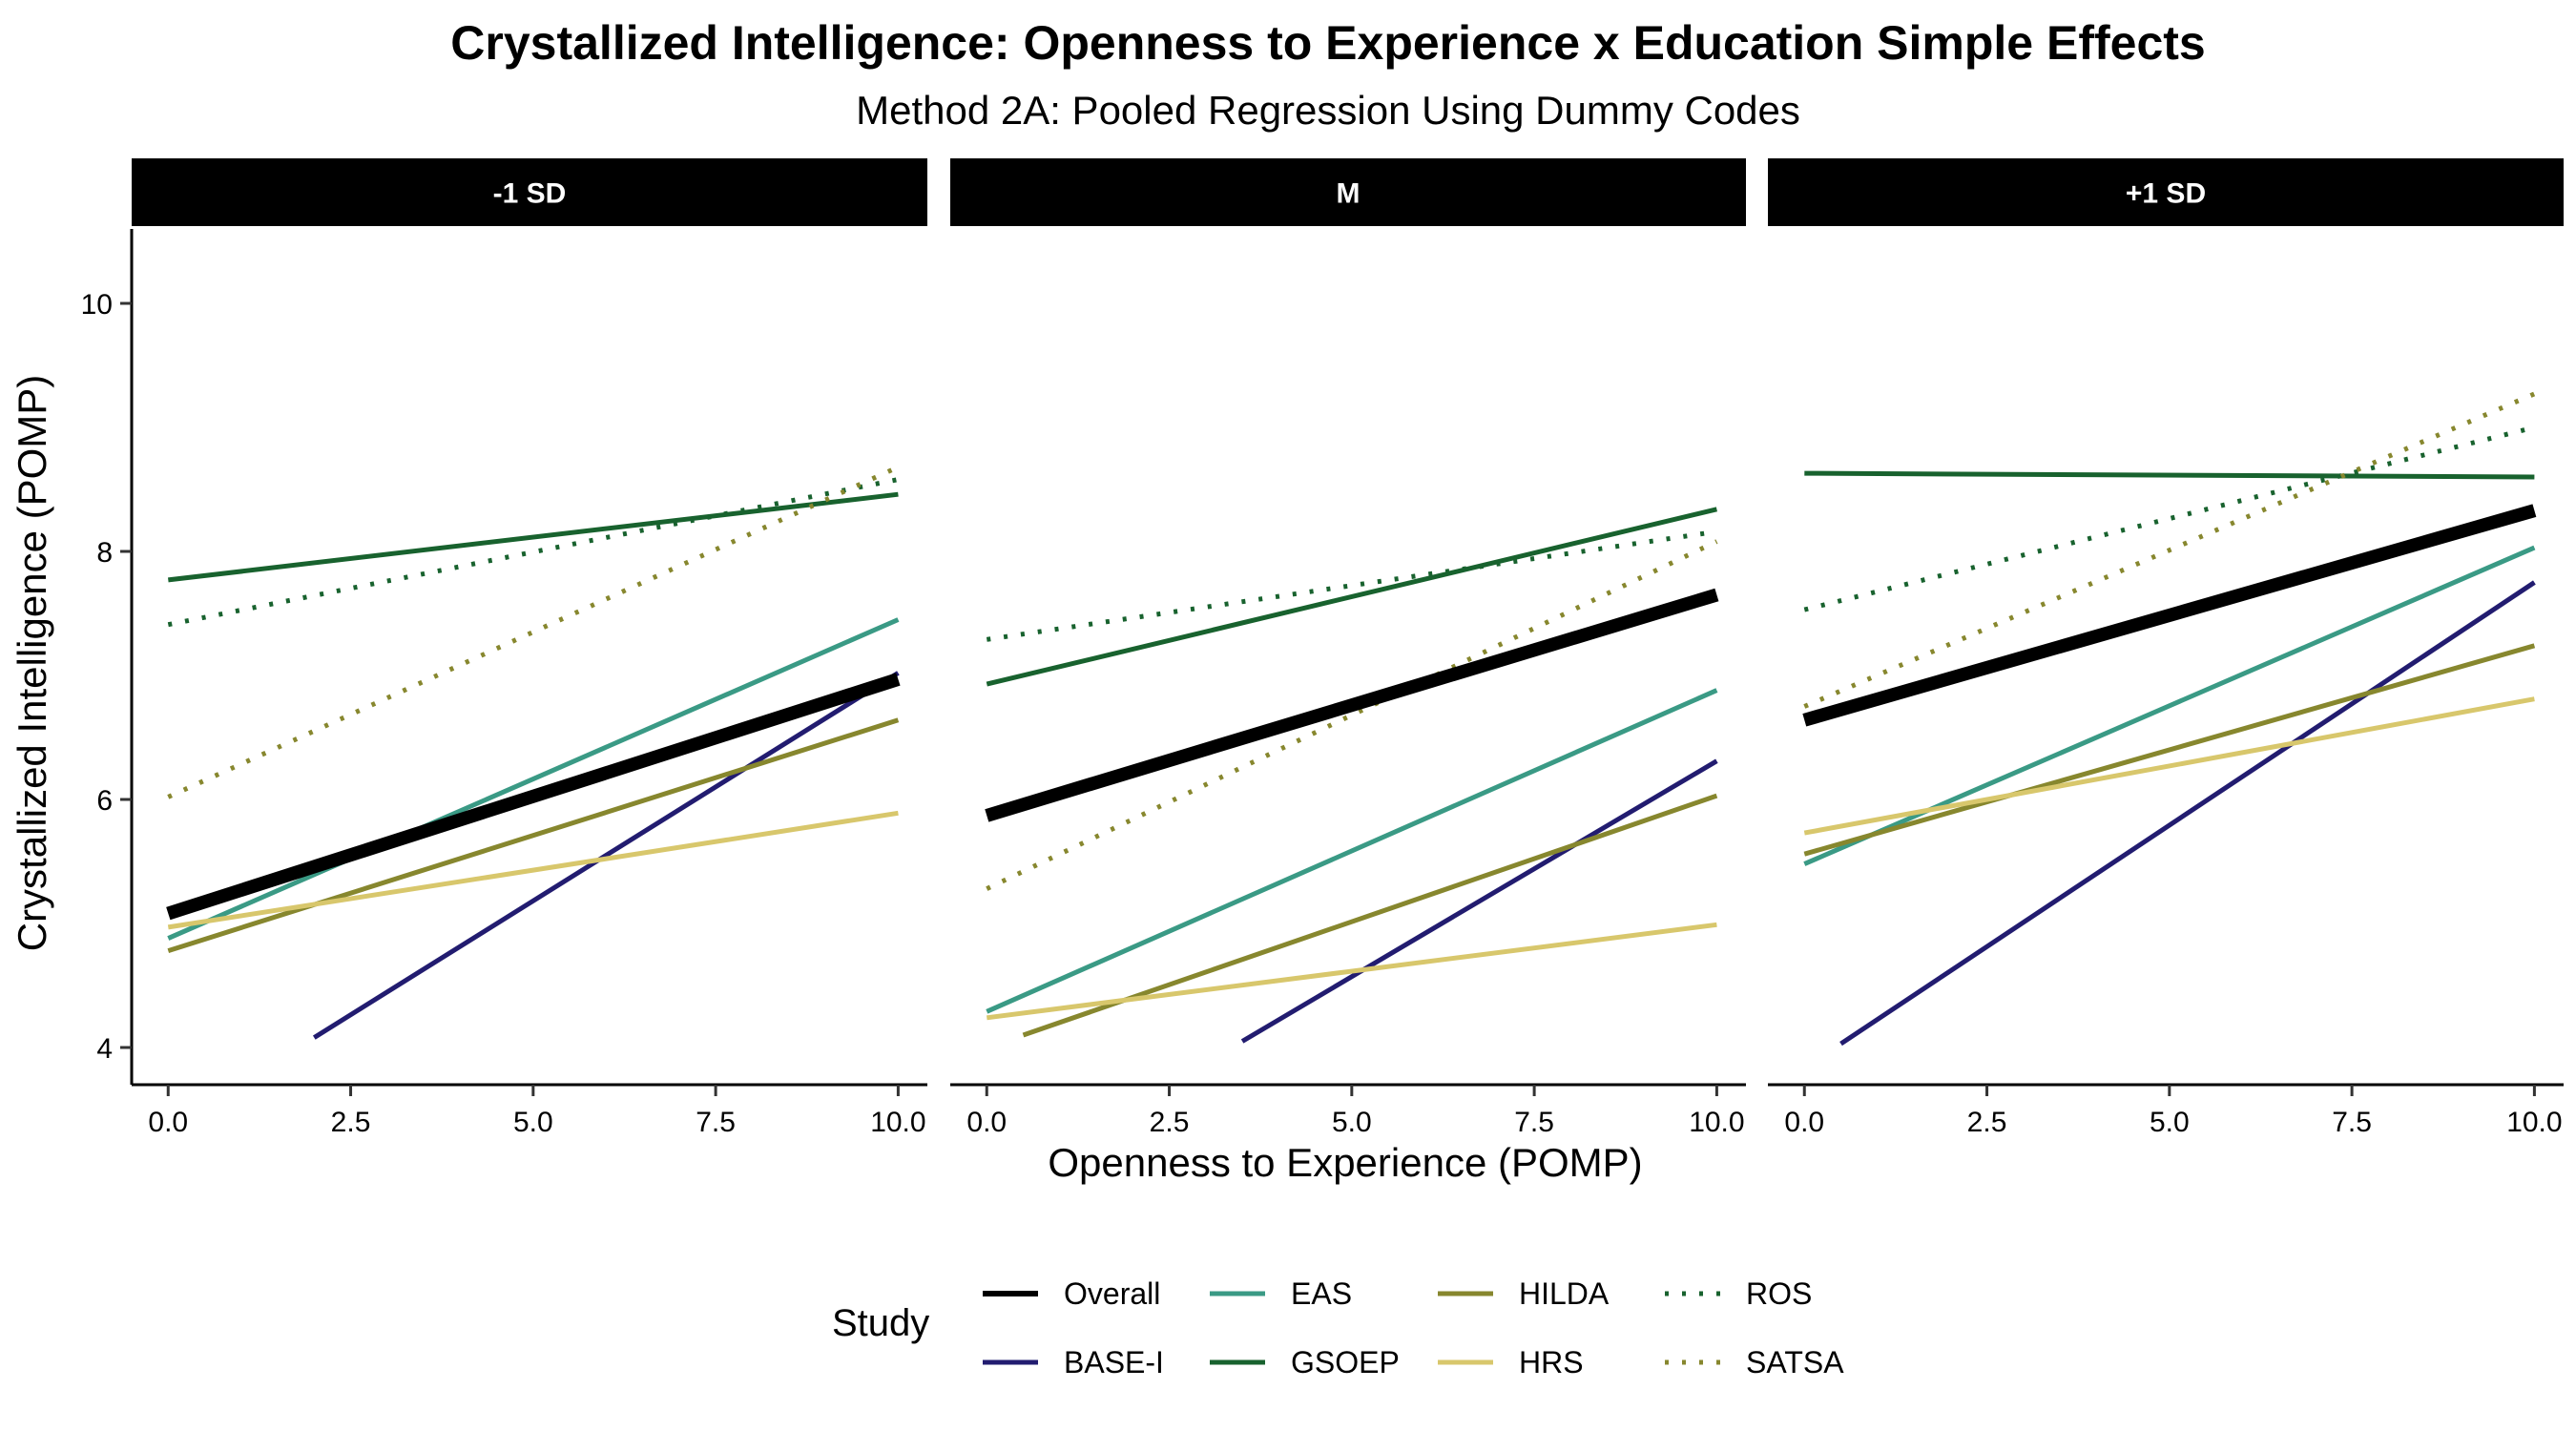 The width and height of the screenshot is (2576, 1431). I want to click on legend-label: EAS, so click(1321, 1293).